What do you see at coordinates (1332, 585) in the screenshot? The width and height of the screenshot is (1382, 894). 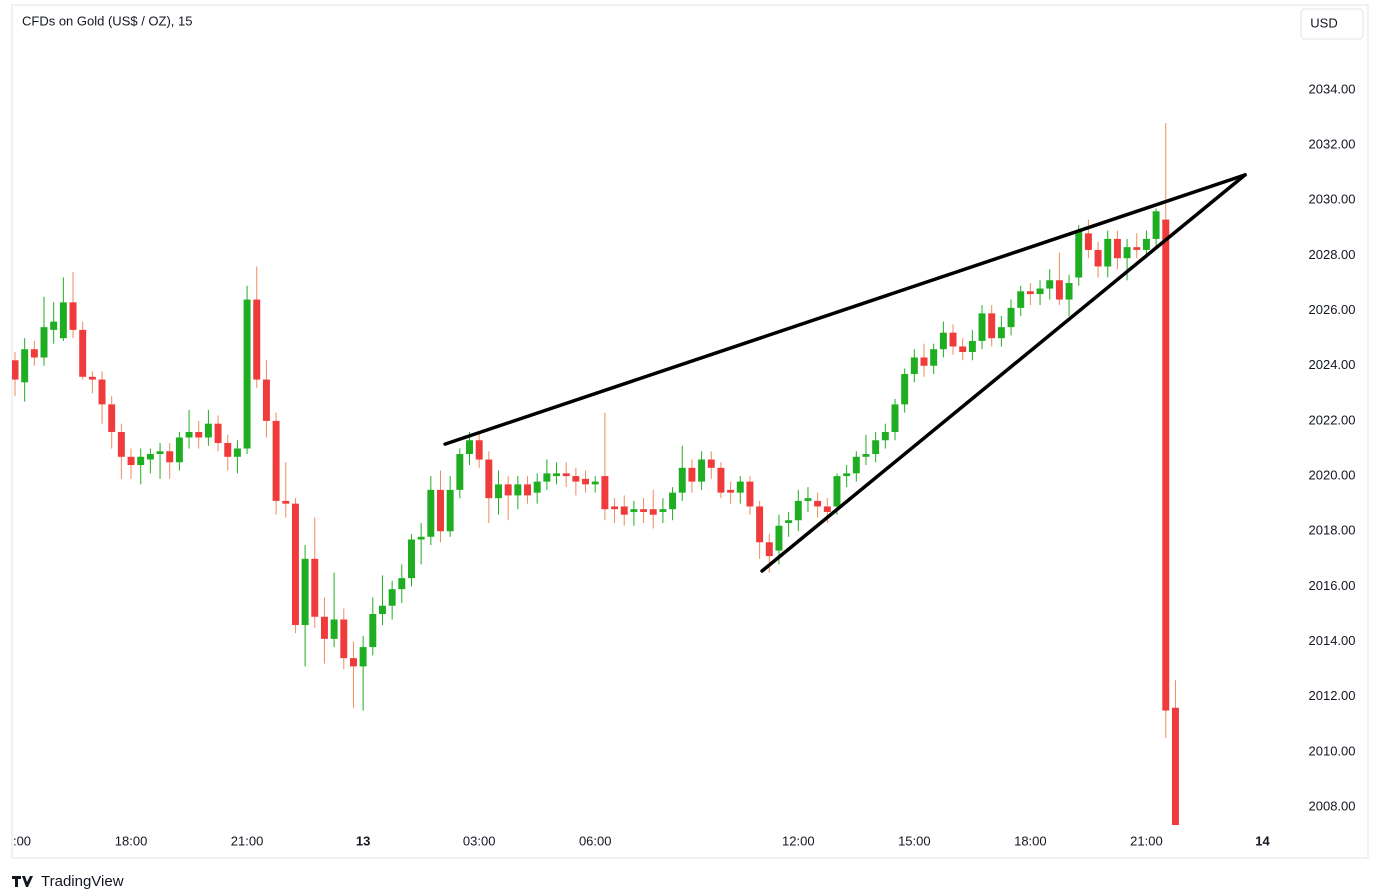 I see `y-tick-label: 2016.00` at bounding box center [1332, 585].